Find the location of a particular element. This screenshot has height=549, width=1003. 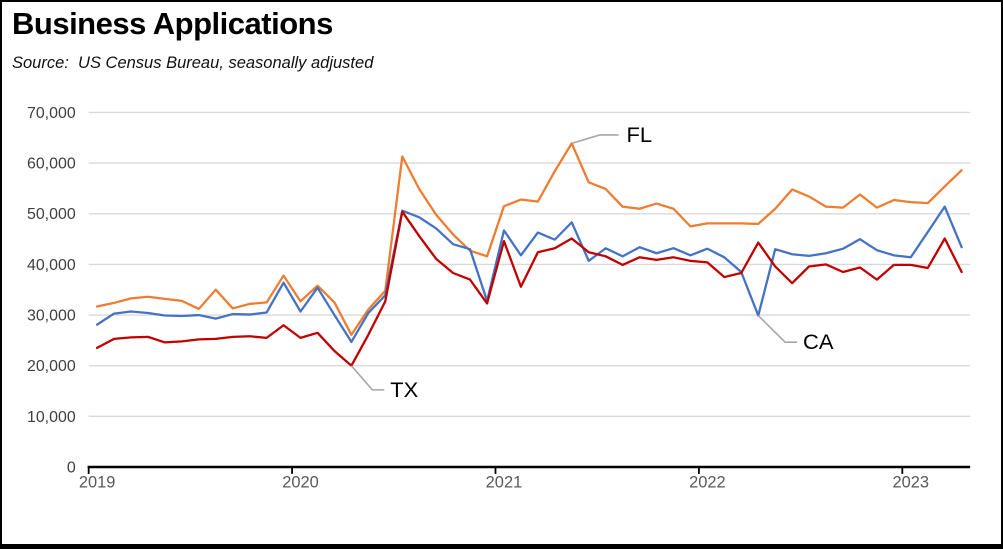

x-axis-group is located at coordinates (529, 469).